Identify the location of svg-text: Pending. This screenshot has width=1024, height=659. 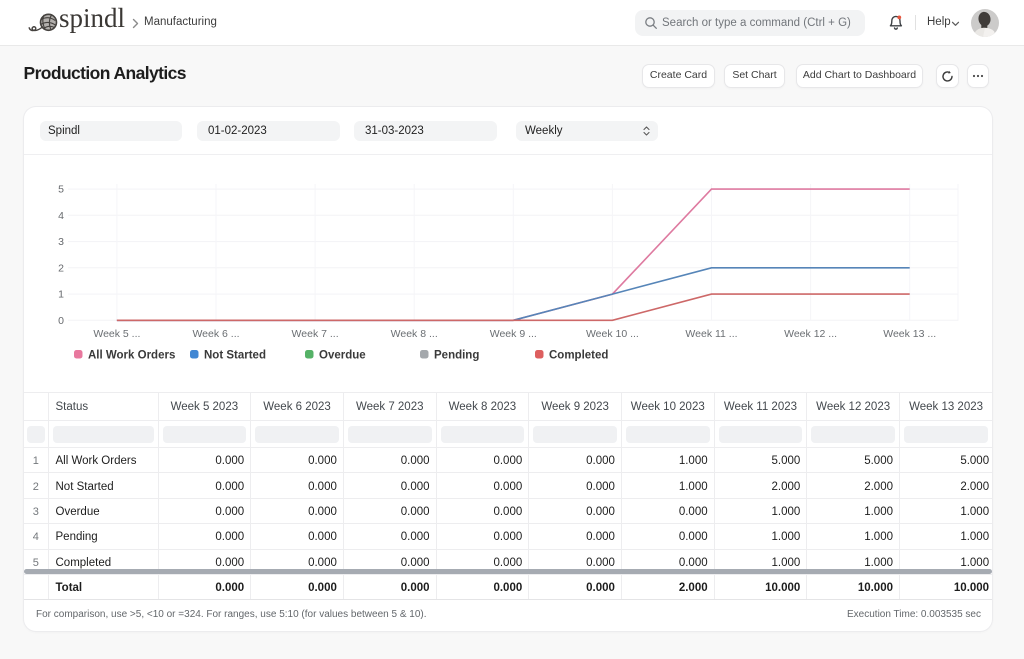
(456, 356).